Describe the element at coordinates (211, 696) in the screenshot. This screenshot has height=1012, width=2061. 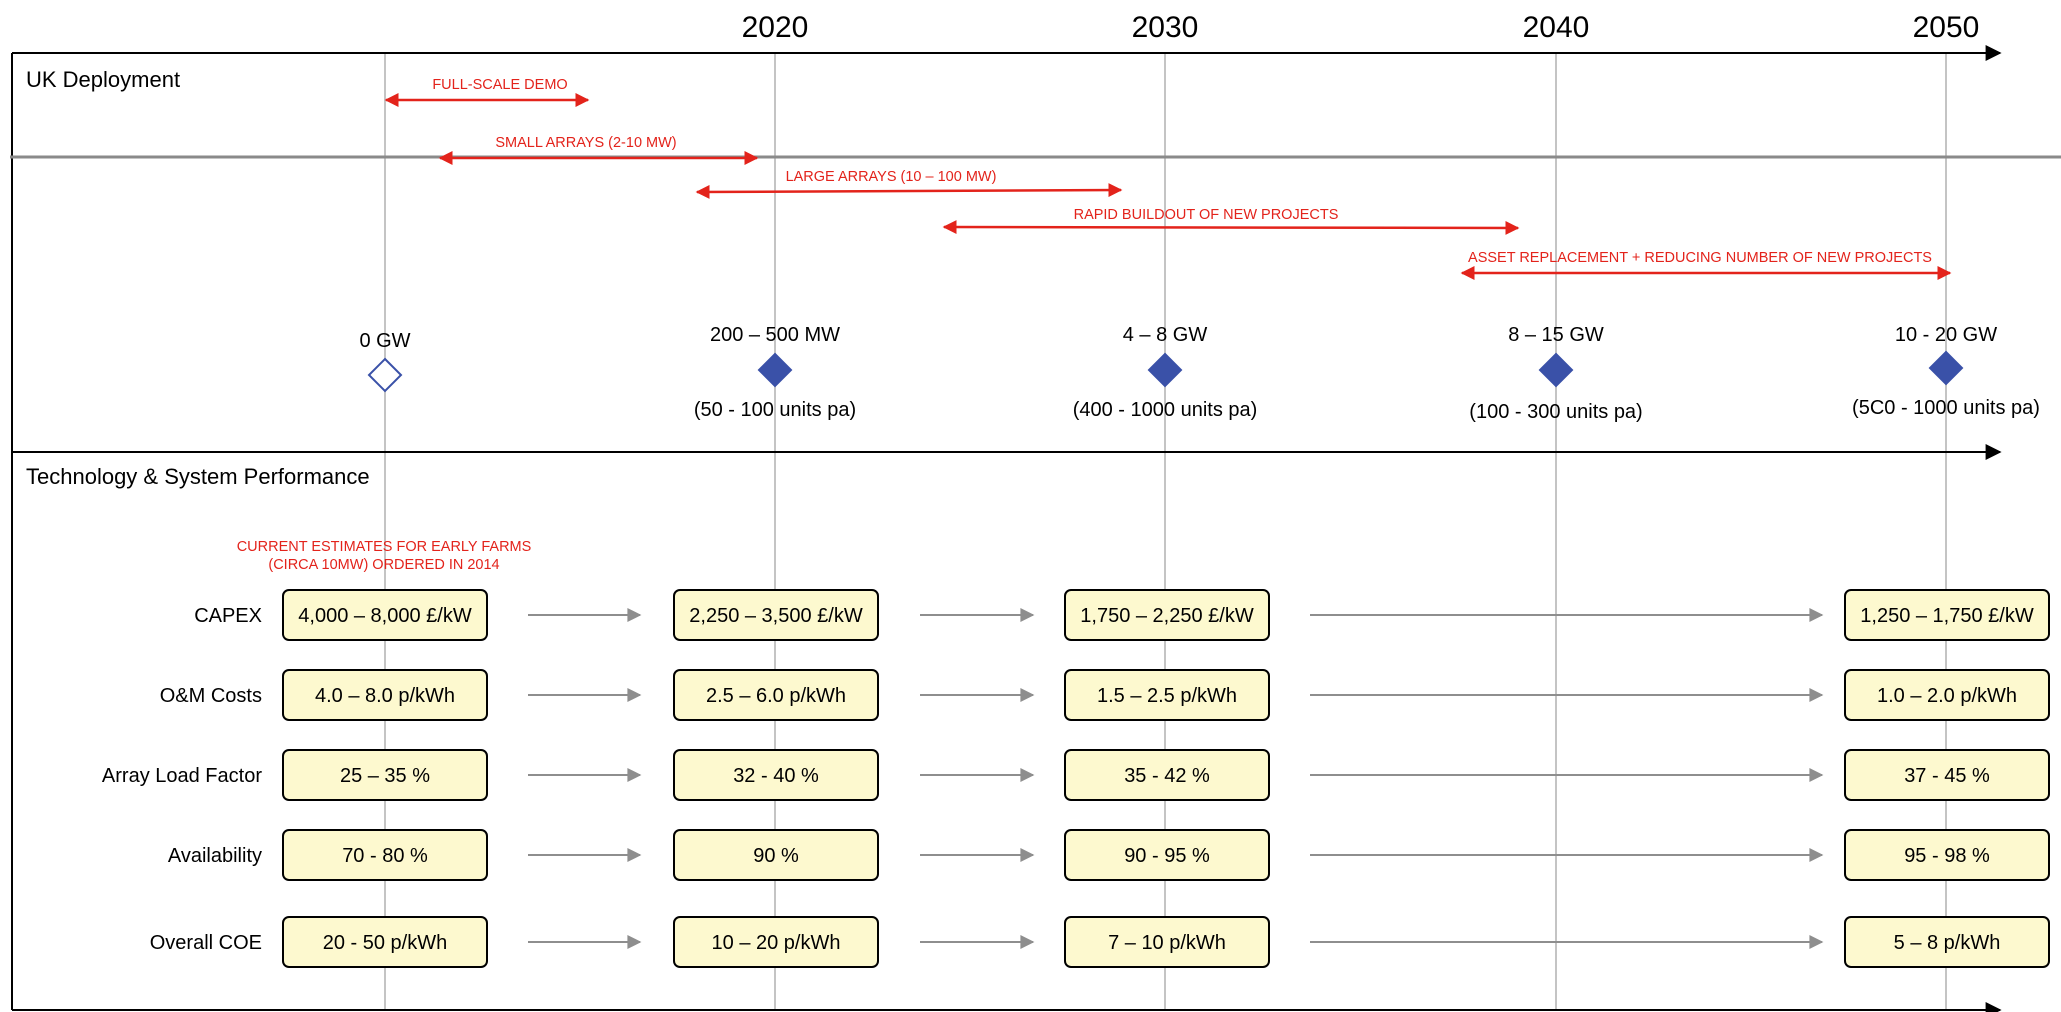
I see `metric-label: O&M Costs` at that location.